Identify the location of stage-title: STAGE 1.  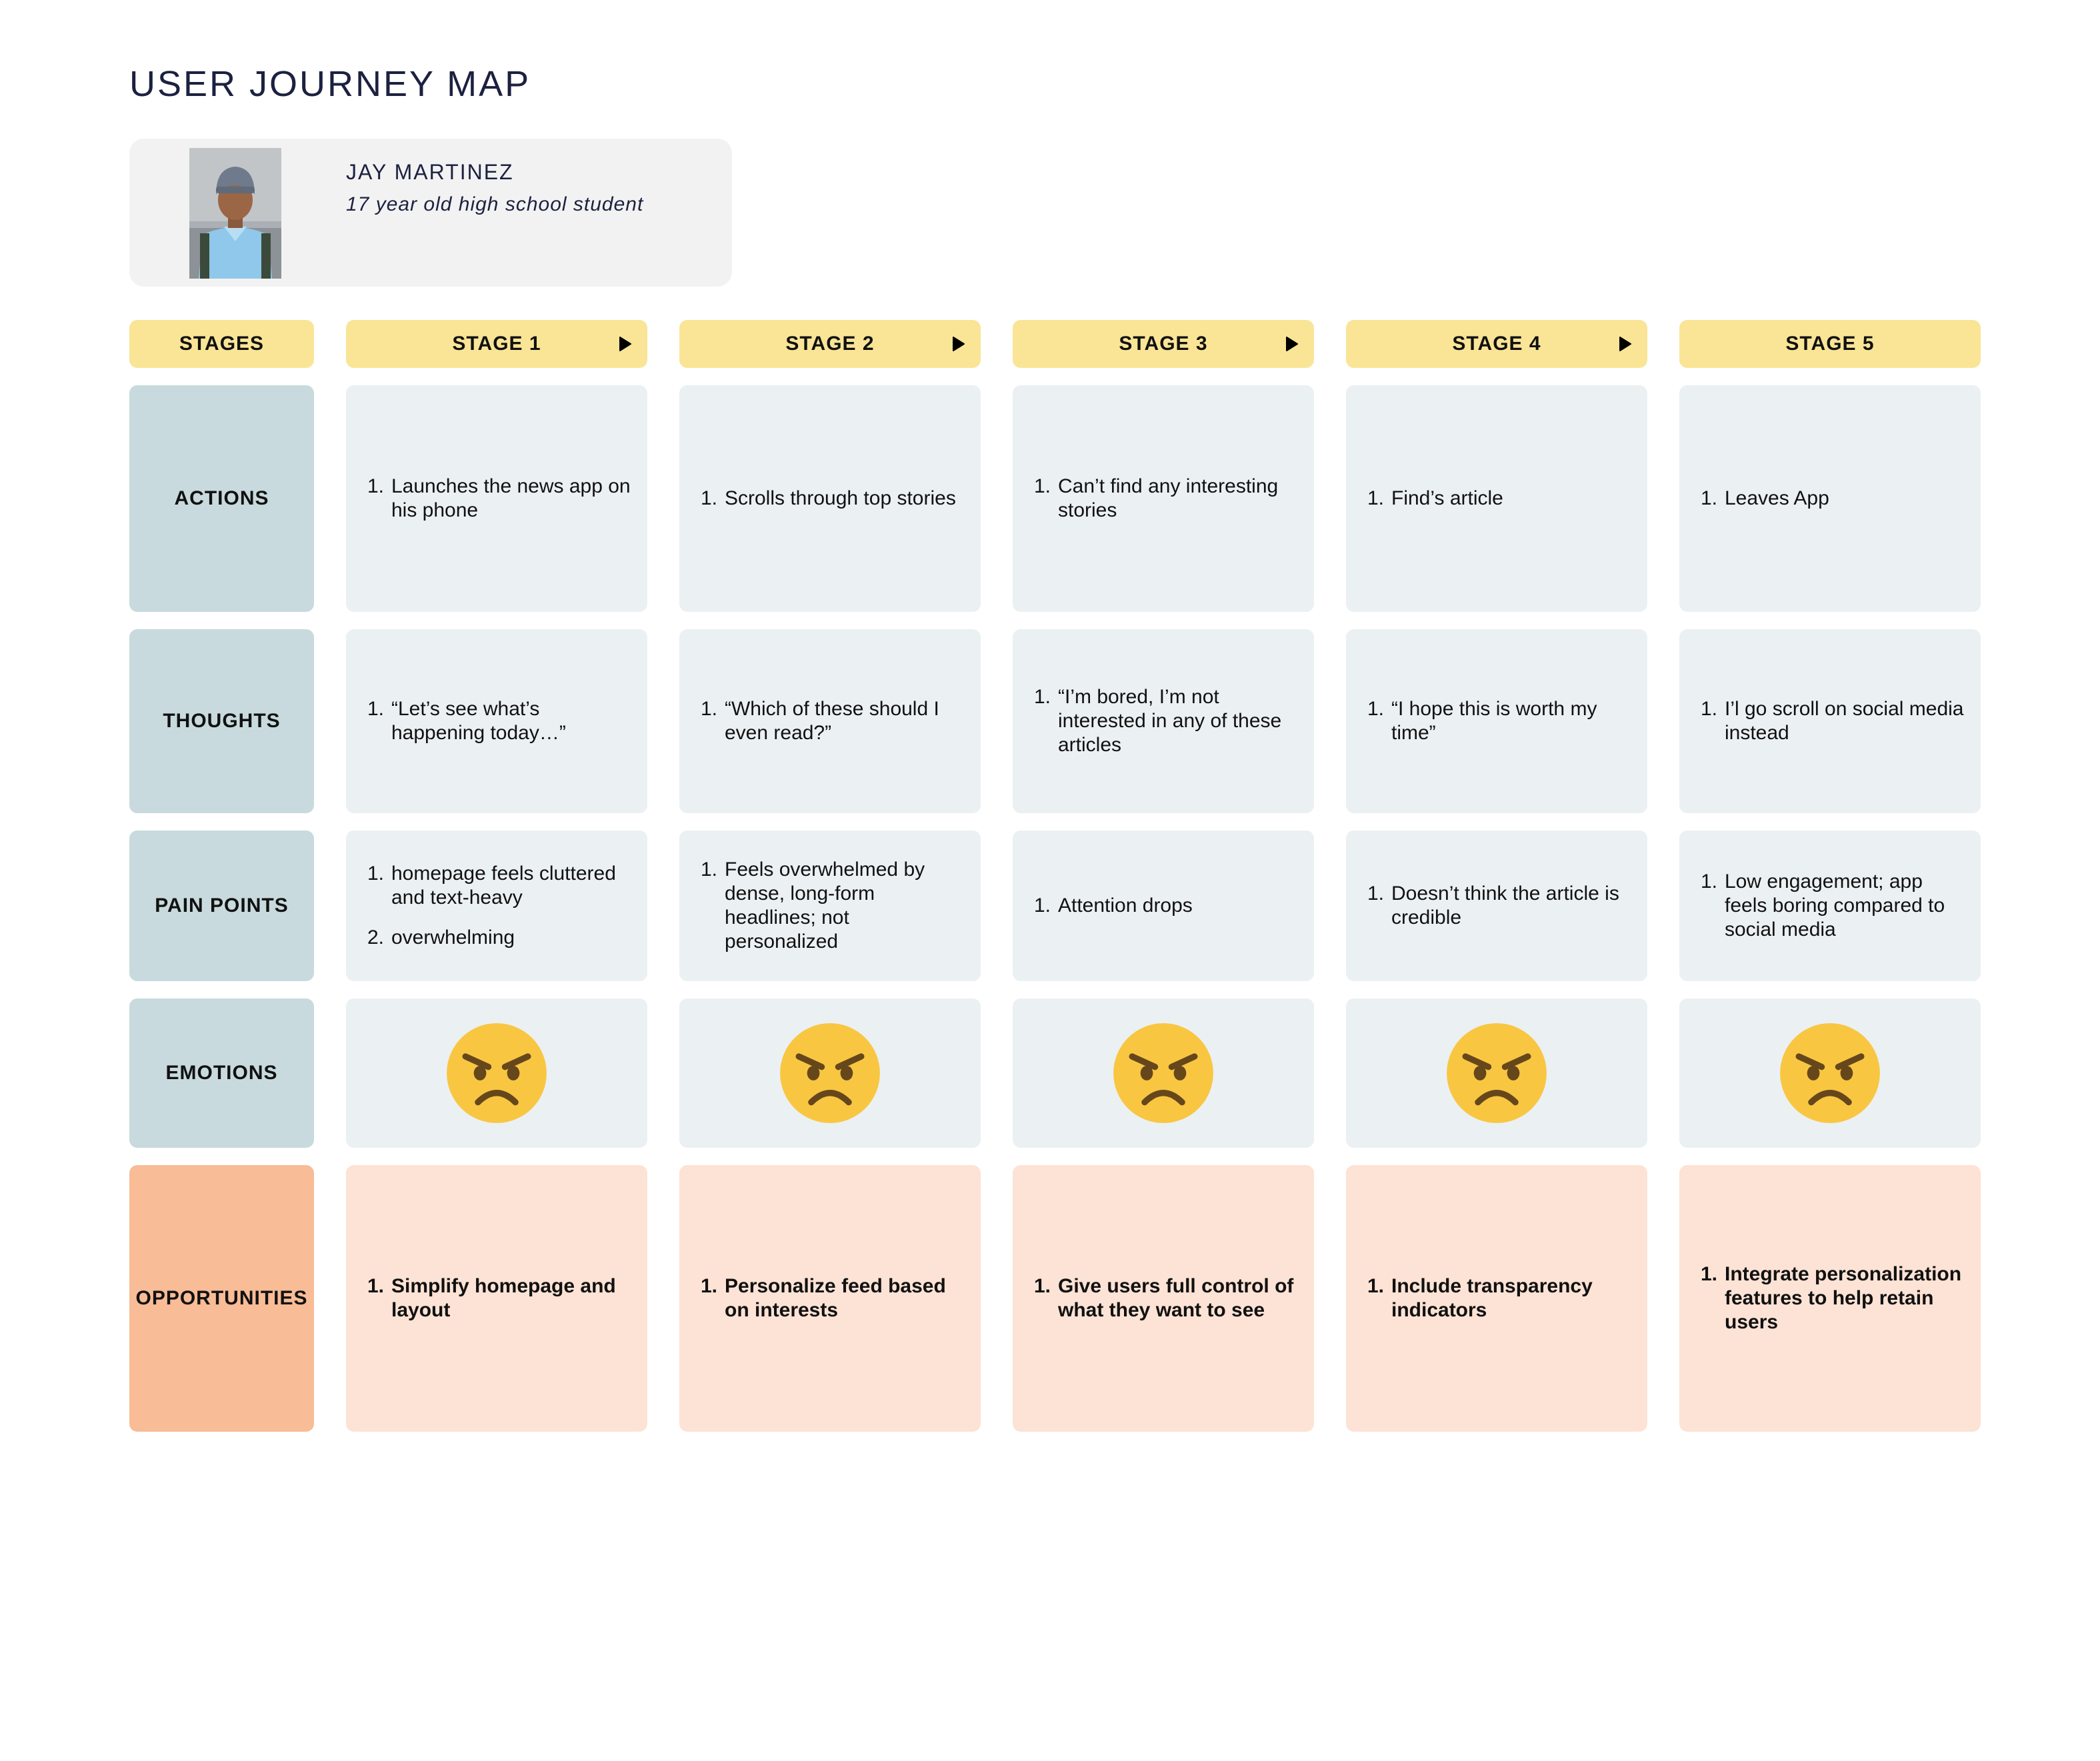
(496, 344).